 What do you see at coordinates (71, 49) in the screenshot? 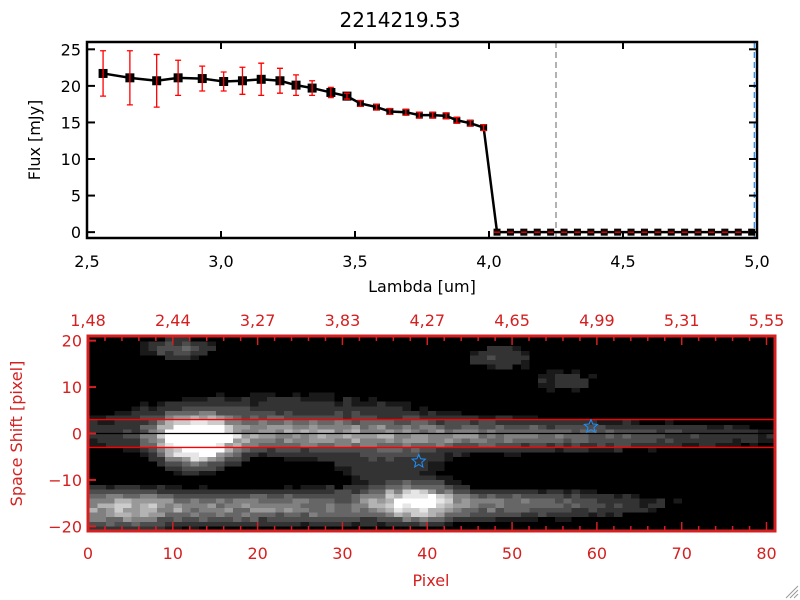
I see `y-tick-label: 25` at bounding box center [71, 49].